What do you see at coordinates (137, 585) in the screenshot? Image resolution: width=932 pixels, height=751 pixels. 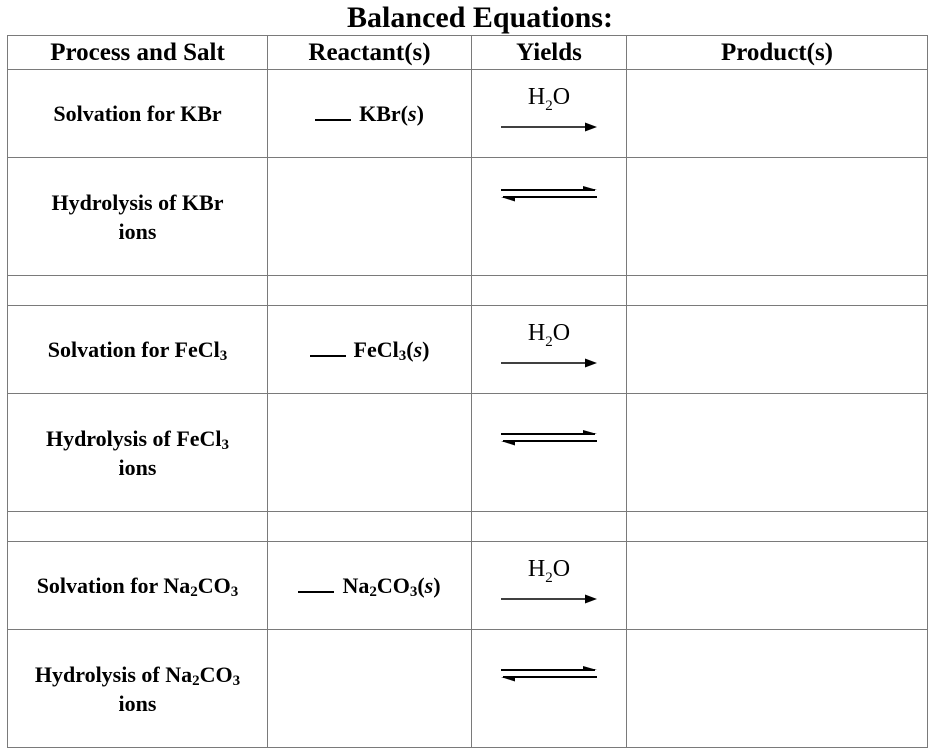 I see `process-cell: Solvation for Na2CO3` at bounding box center [137, 585].